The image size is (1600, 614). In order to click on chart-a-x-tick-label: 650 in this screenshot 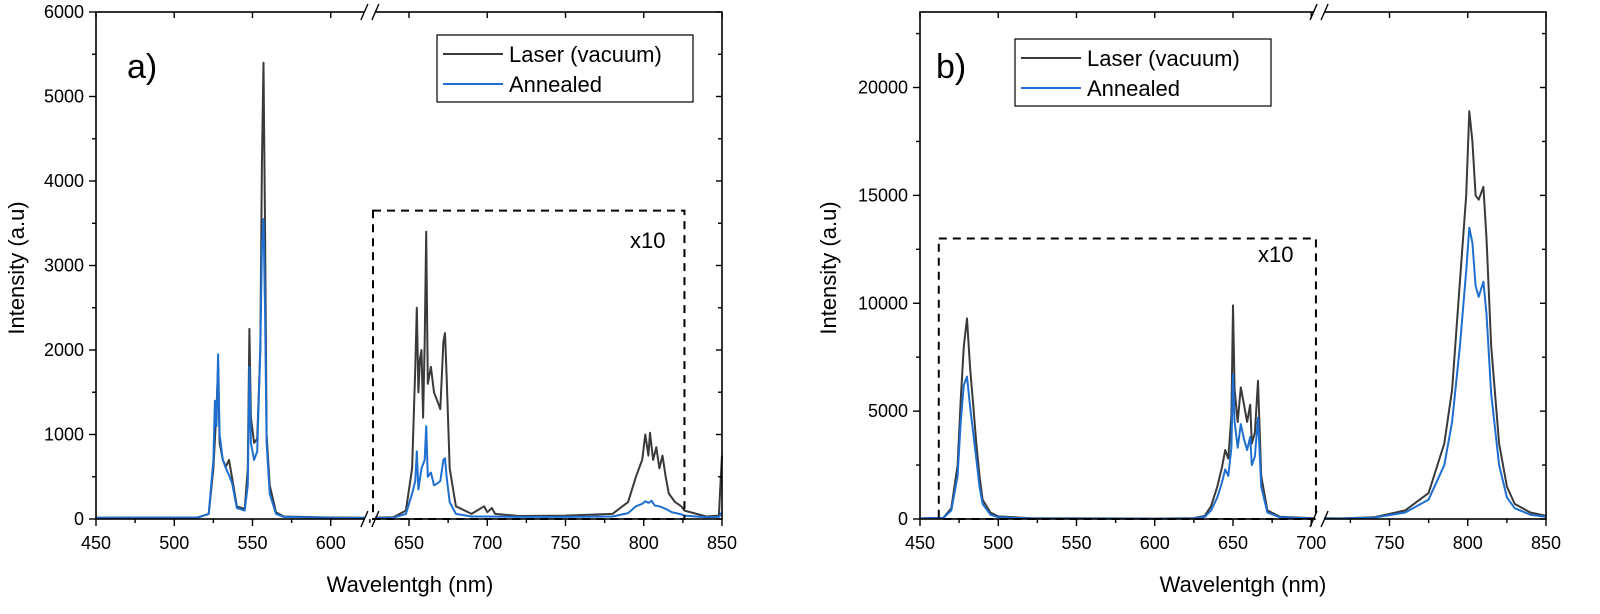, I will do `click(409, 543)`.